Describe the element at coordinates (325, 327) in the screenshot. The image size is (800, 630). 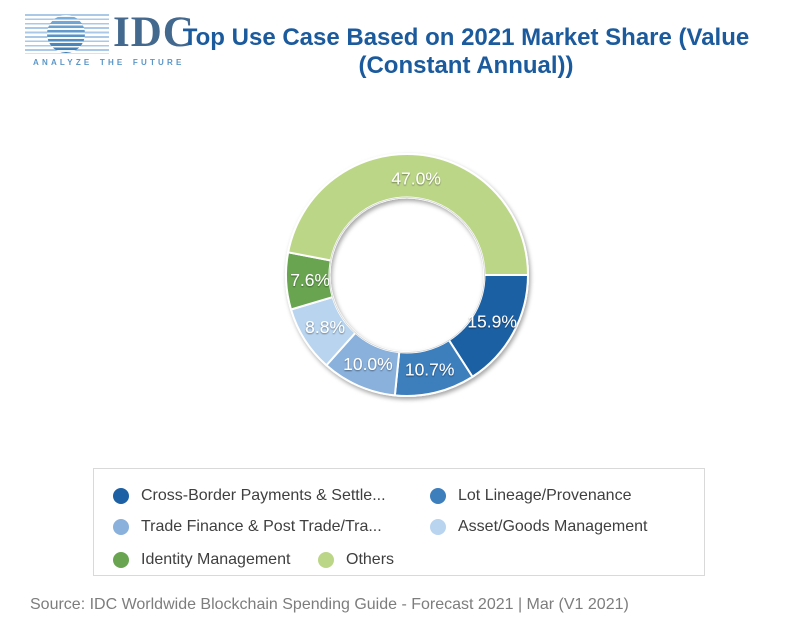
I see `slice-data-label: 8.8%` at that location.